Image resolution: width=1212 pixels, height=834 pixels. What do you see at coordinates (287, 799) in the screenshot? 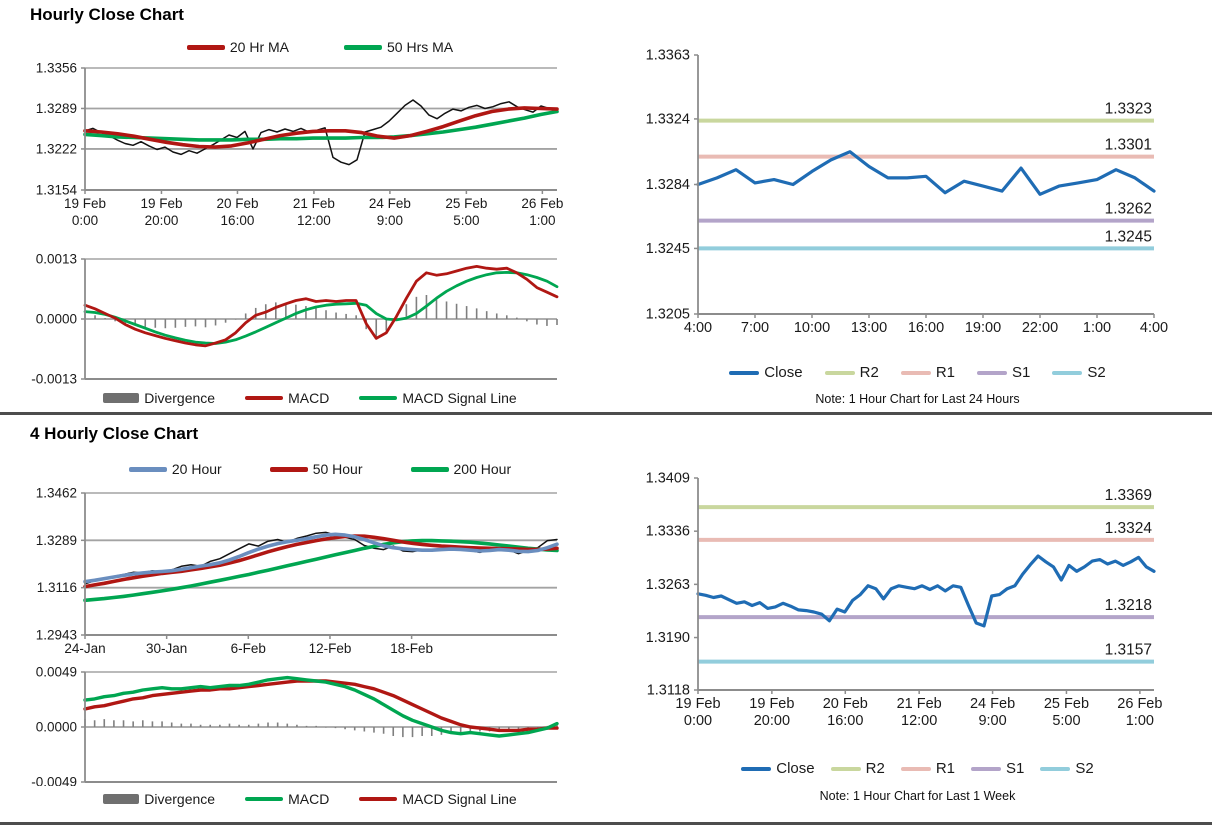
I see `legend-item-macd: MACD` at bounding box center [287, 799].